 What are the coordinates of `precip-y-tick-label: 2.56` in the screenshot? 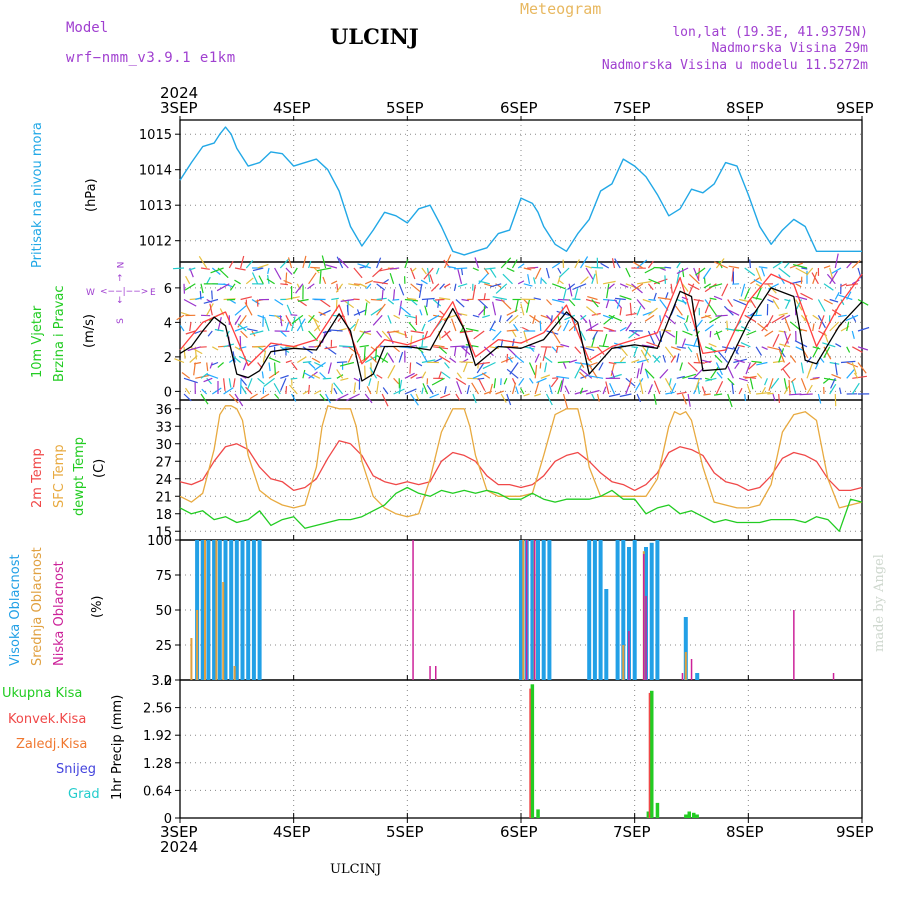 It's located at (157, 709).